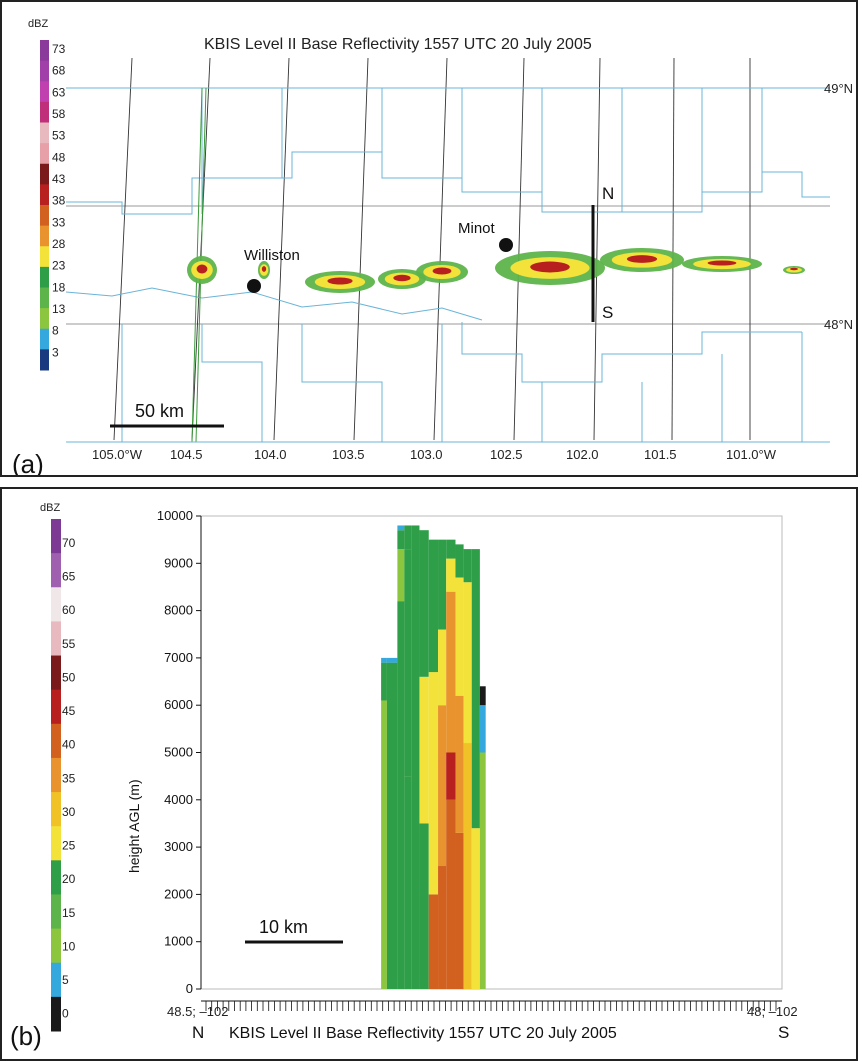 The height and width of the screenshot is (1061, 862). Describe the element at coordinates (178, 657) in the screenshot. I see `y-tick-label: 7000` at that location.